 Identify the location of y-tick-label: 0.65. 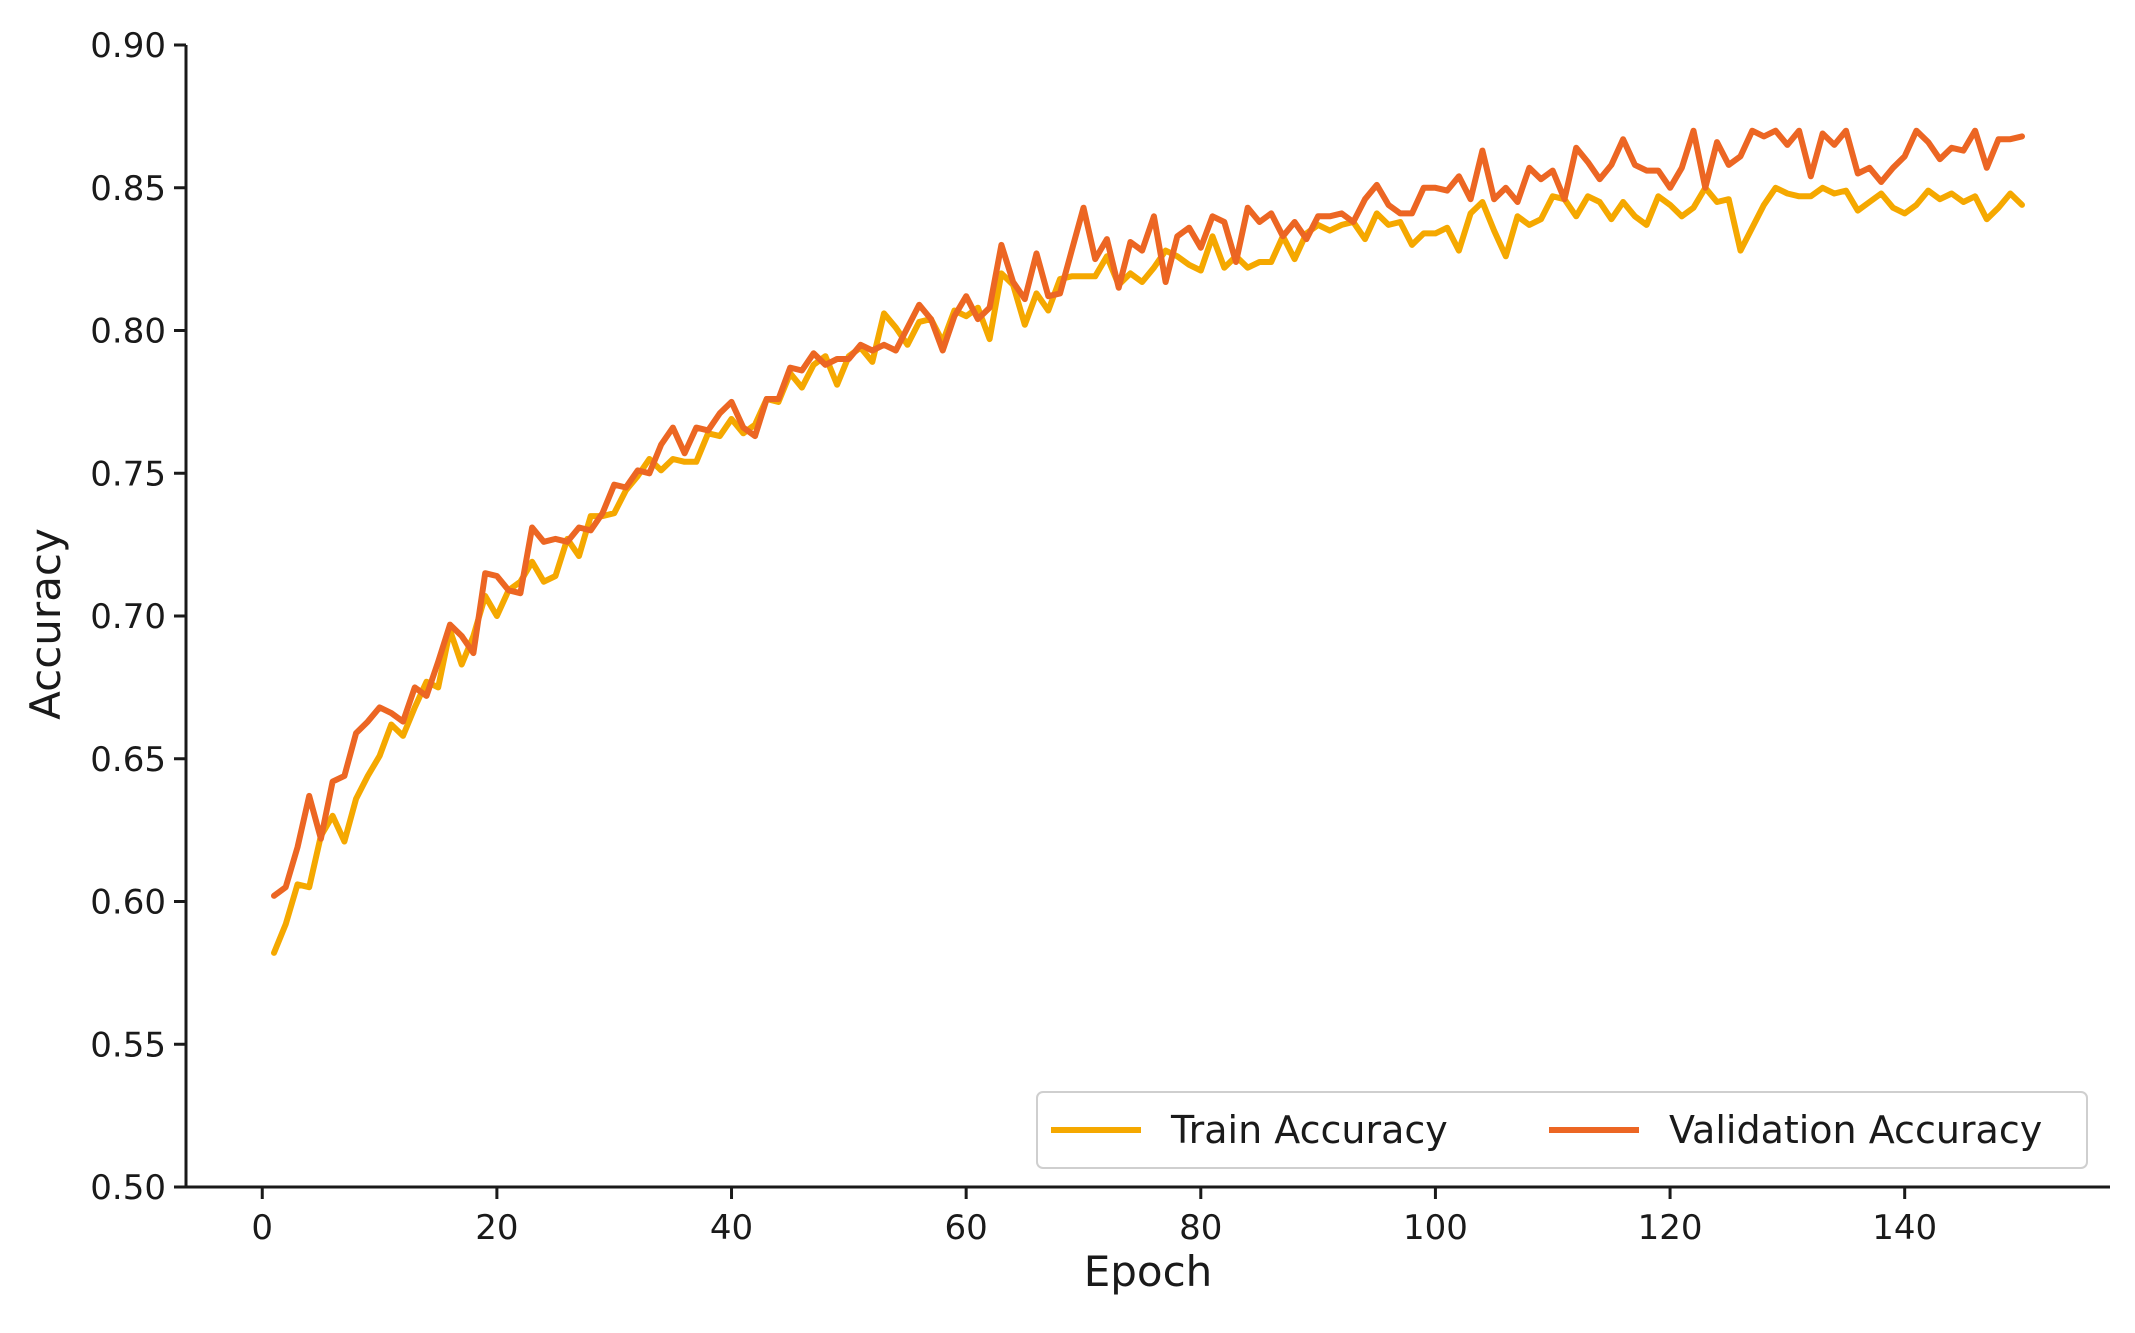
(128, 760).